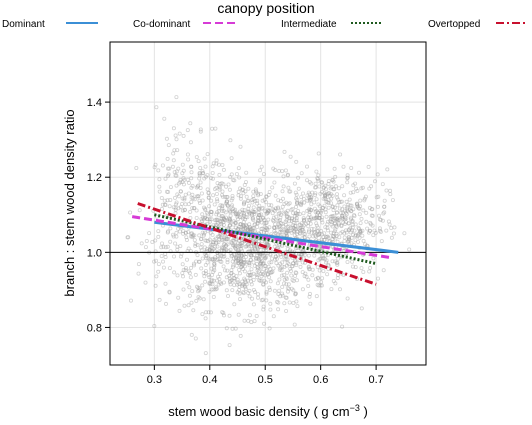  Describe the element at coordinates (309, 24) in the screenshot. I see `legend-label-intermediate: Intermediate` at that location.